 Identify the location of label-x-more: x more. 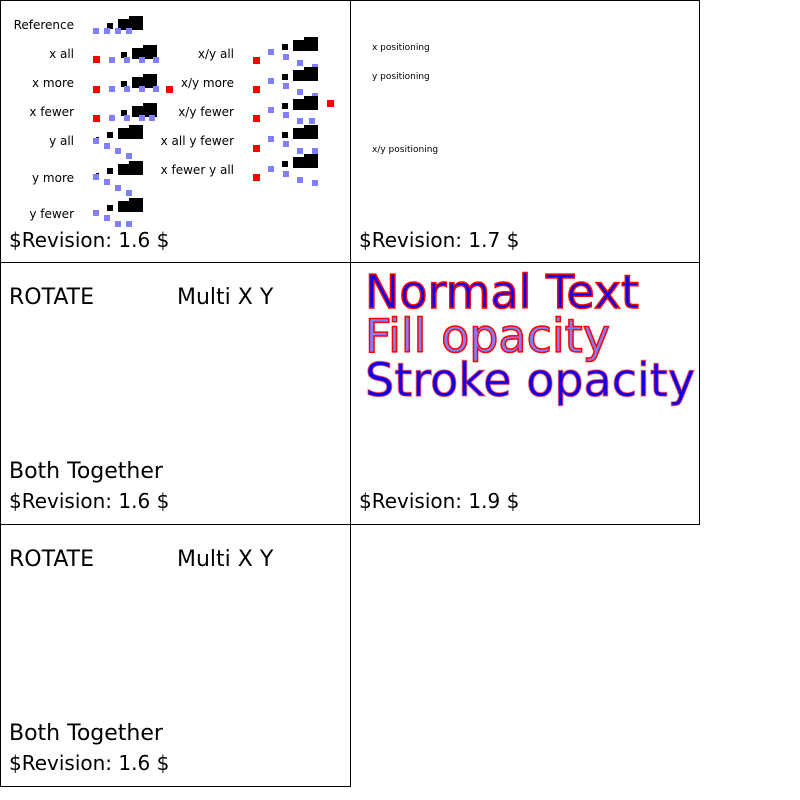
(53, 83).